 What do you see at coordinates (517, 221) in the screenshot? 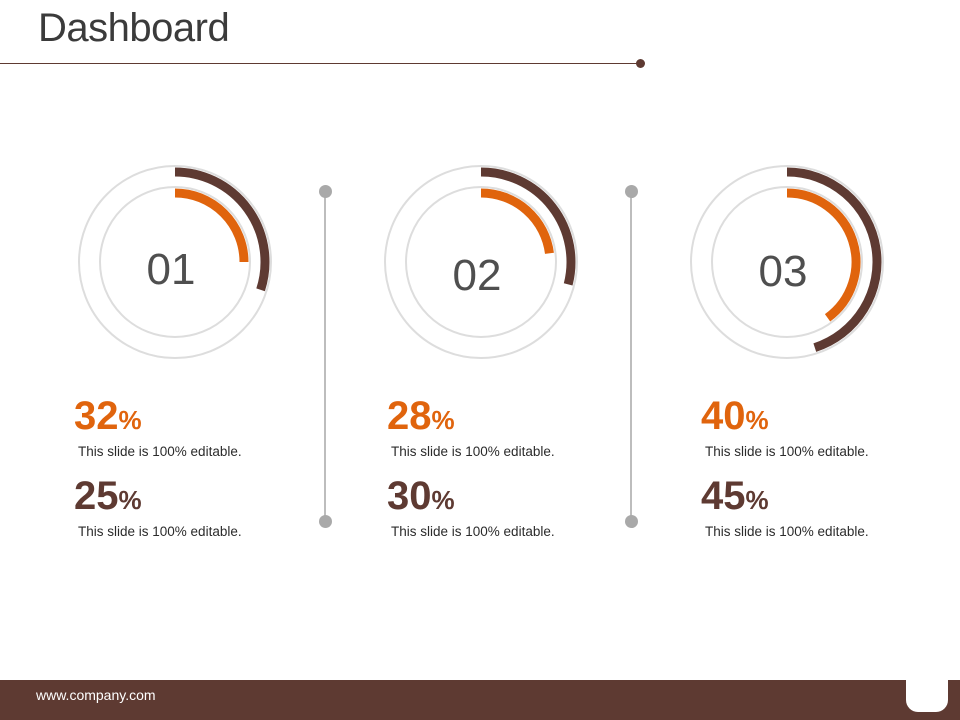
I see `gauge-2-inner-arc` at bounding box center [517, 221].